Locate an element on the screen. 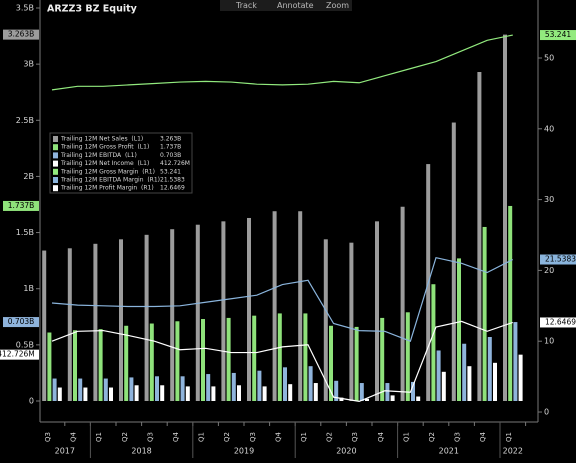 The height and width of the screenshot is (463, 576). value-tag-label: 53.241 is located at coordinates (558, 34).